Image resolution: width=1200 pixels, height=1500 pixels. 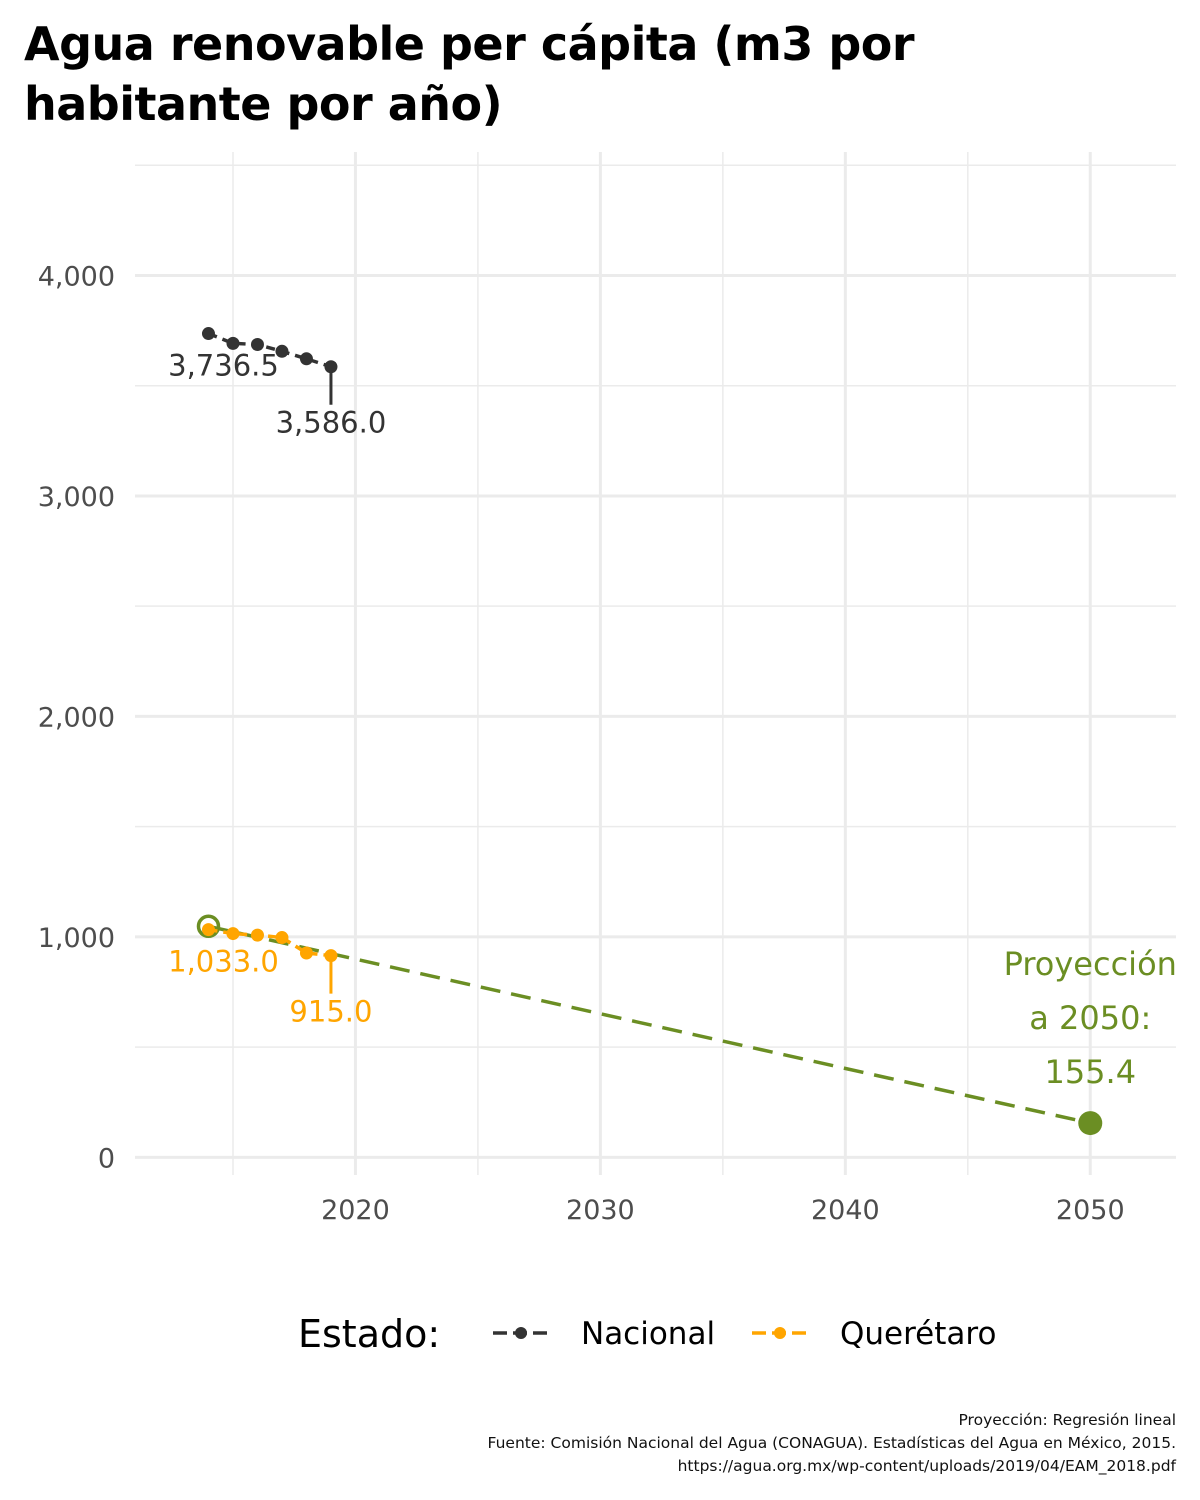 What do you see at coordinates (1090, 1210) in the screenshot?
I see `x-tick-label: 2050` at bounding box center [1090, 1210].